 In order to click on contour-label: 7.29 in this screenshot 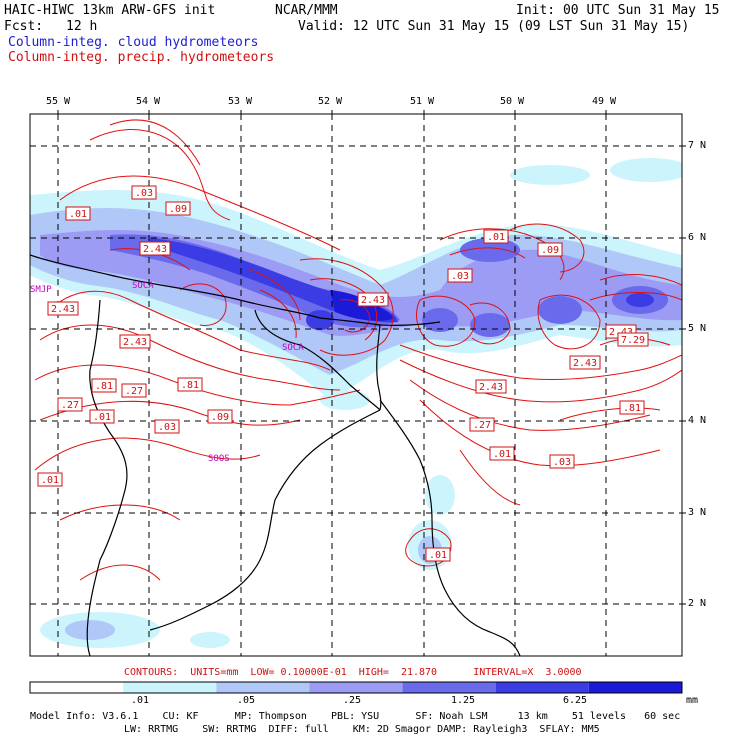, I will do `click(633, 340)`.